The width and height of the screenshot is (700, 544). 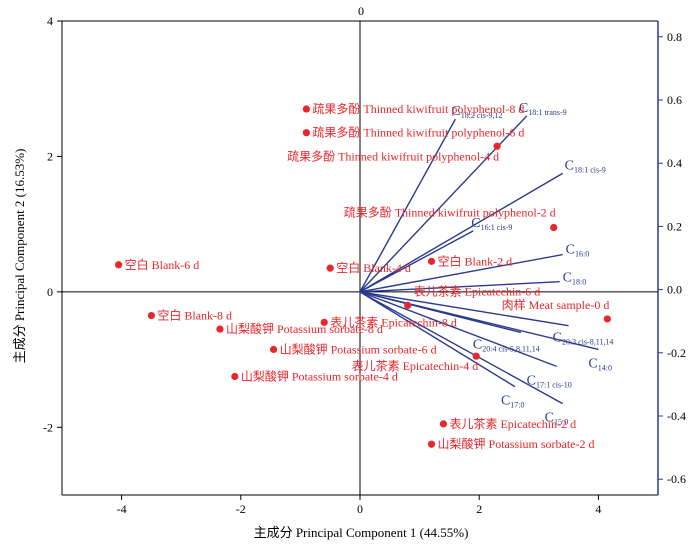 What do you see at coordinates (319, 376) in the screenshot?
I see `sample-label: 山梨酸钾 Potassium sorbate-4 d` at bounding box center [319, 376].